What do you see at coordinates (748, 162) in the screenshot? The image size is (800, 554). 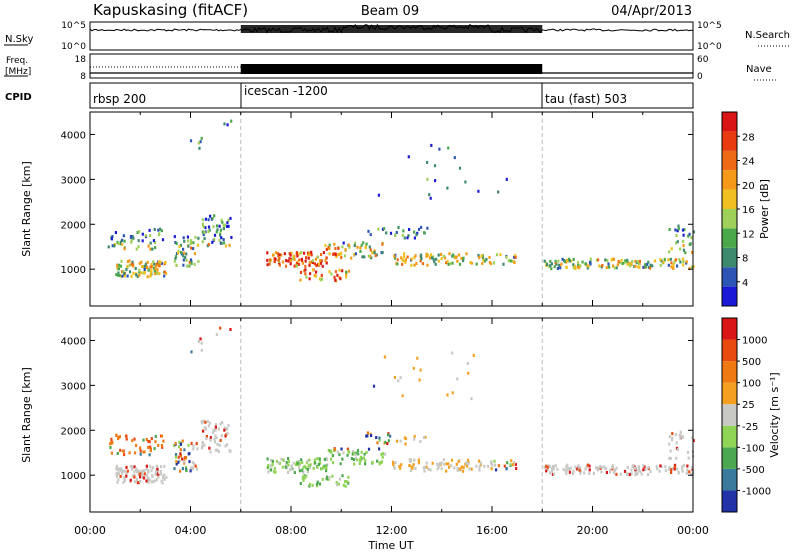 I see `power-cbar-tick-label: 24` at bounding box center [748, 162].